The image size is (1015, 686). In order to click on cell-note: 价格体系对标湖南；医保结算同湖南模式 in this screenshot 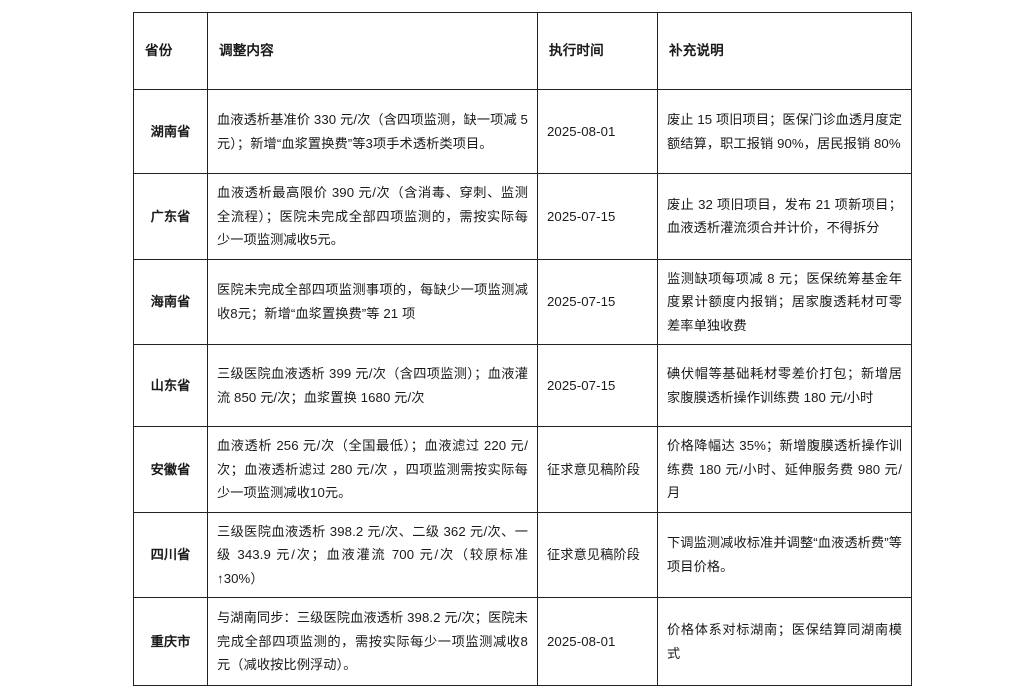, I will do `click(784, 641)`.